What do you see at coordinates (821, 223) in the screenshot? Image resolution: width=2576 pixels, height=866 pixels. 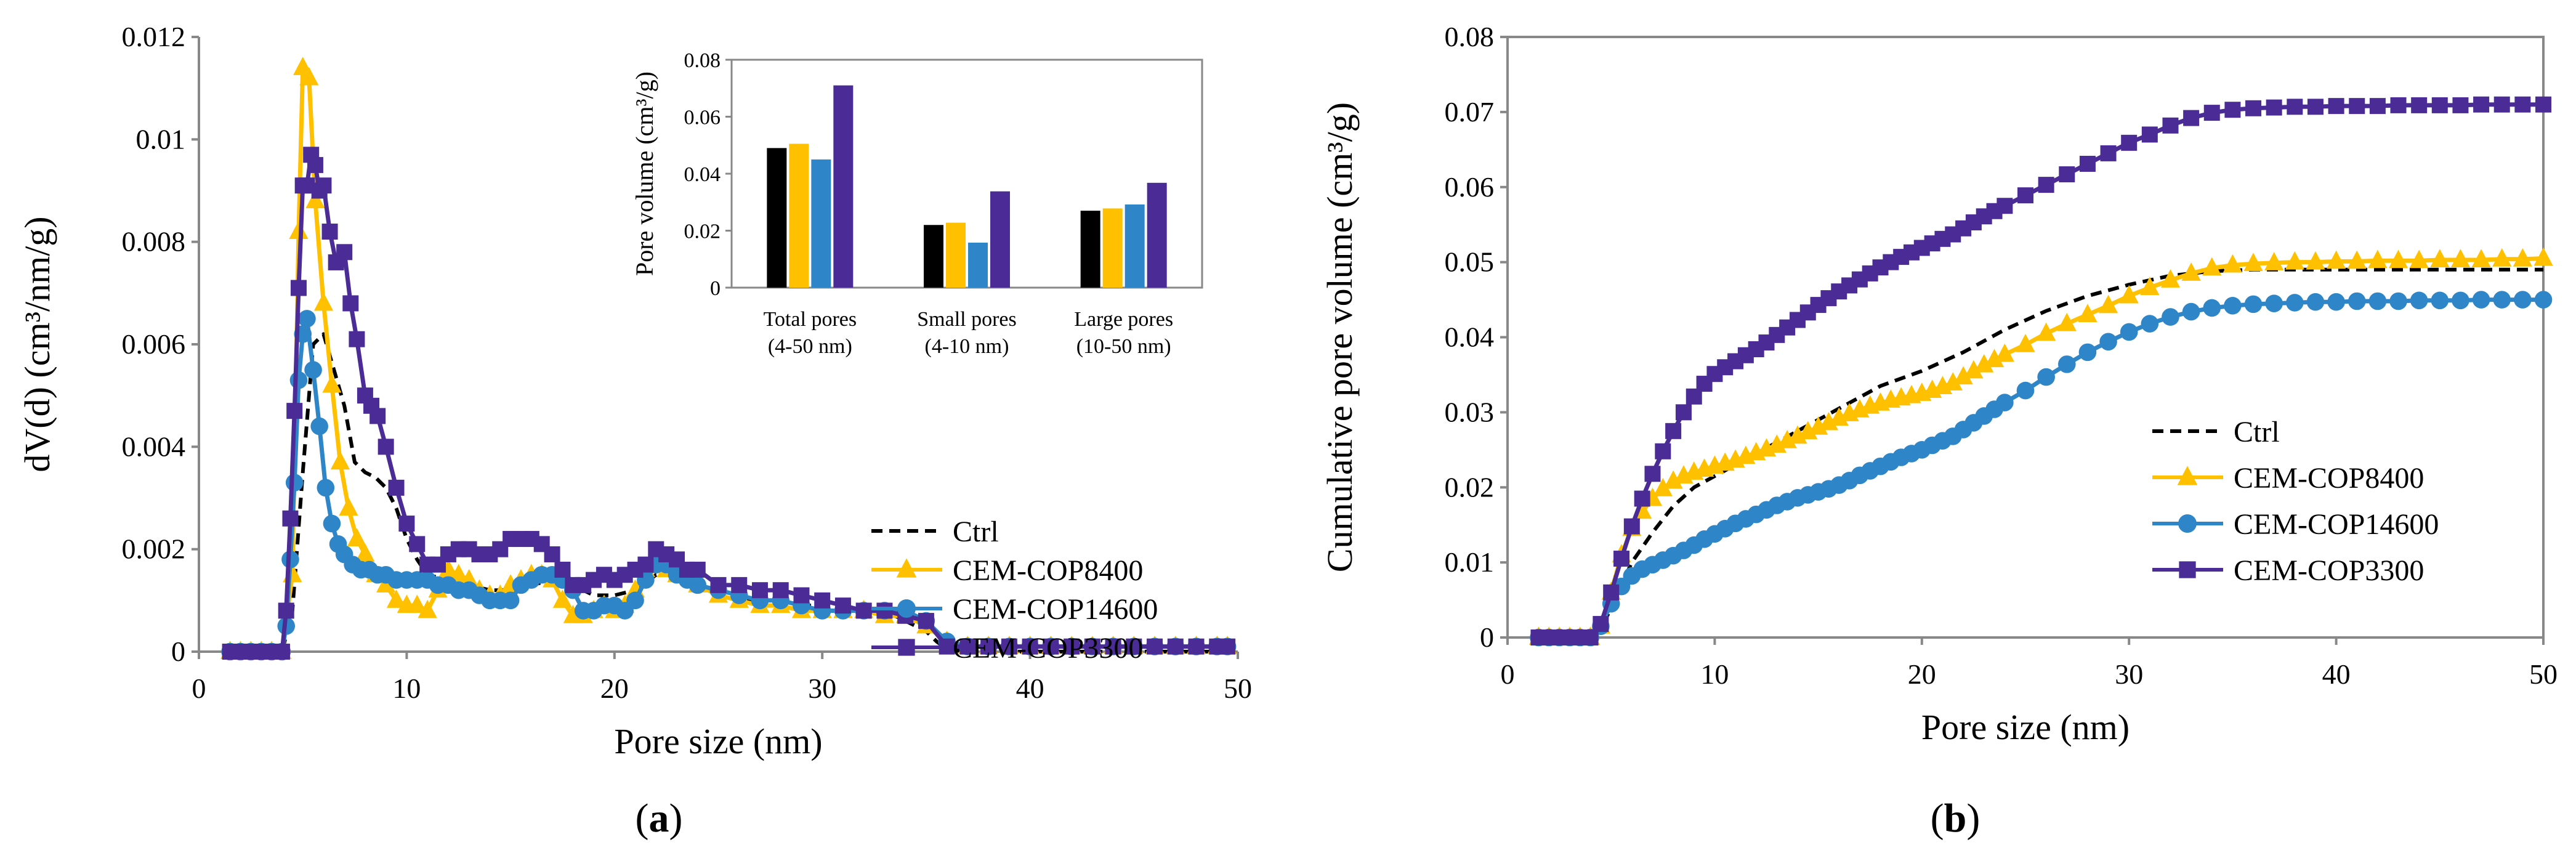 I see `inset-bar-cem-cop14600` at bounding box center [821, 223].